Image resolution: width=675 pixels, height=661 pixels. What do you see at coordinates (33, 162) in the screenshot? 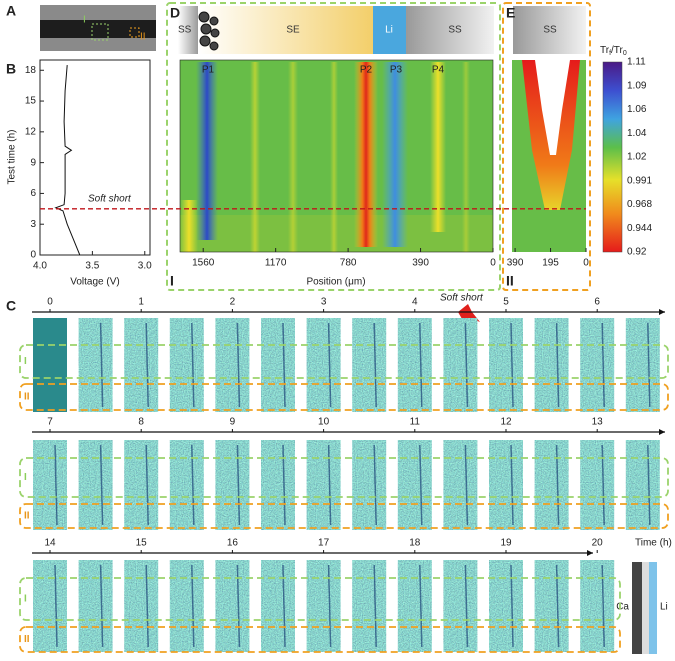
I see `y-tick-label: 9` at bounding box center [33, 162].